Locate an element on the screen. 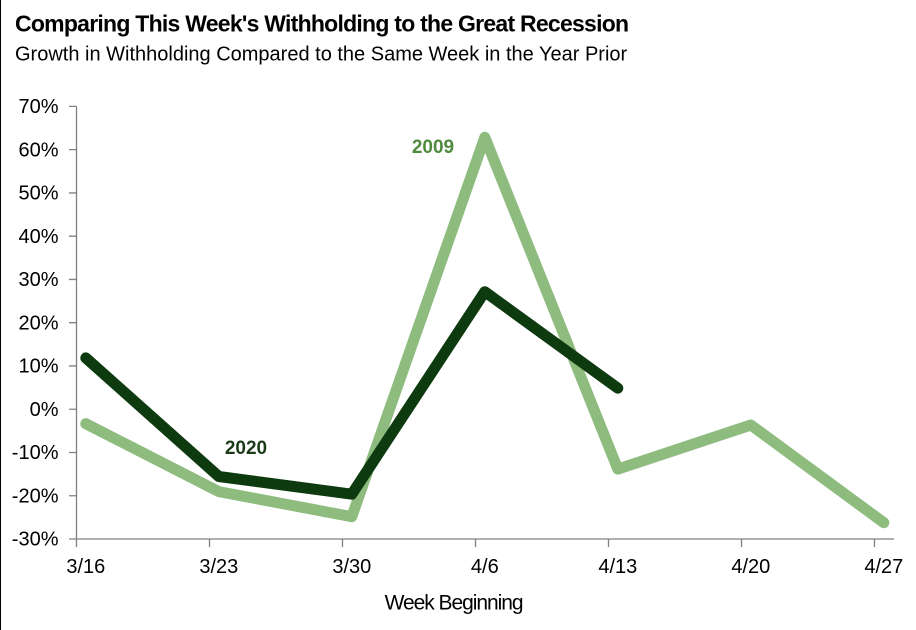 This screenshot has height=630, width=916. svg-text: 30% is located at coordinates (38, 280).